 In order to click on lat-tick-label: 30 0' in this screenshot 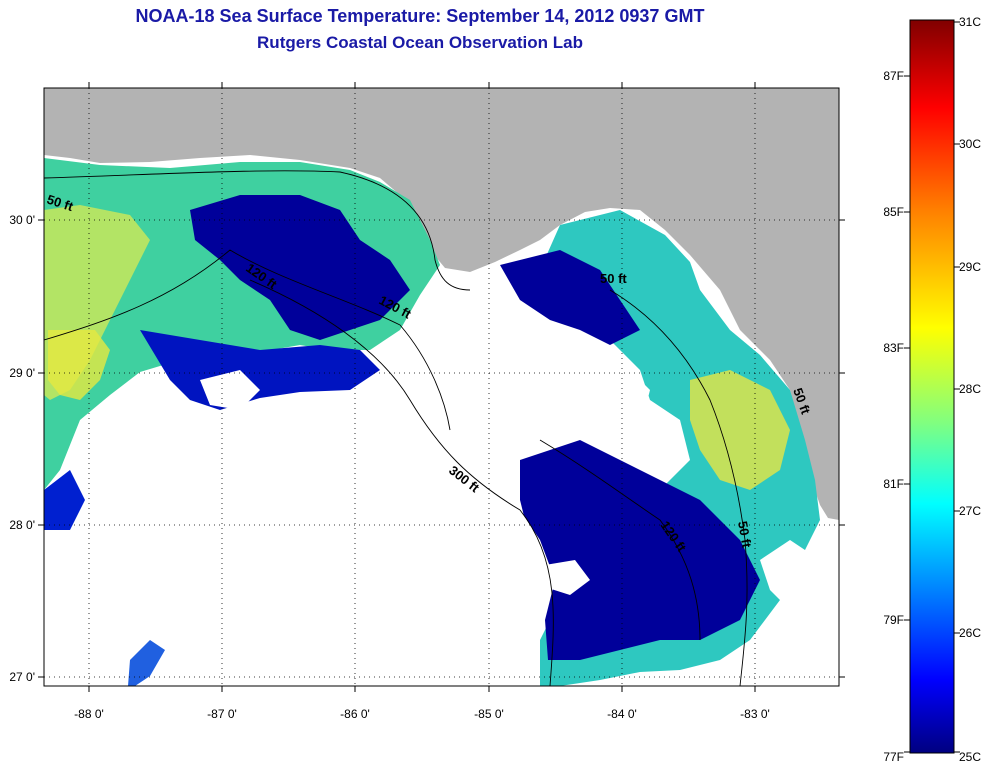, I will do `click(22, 220)`.